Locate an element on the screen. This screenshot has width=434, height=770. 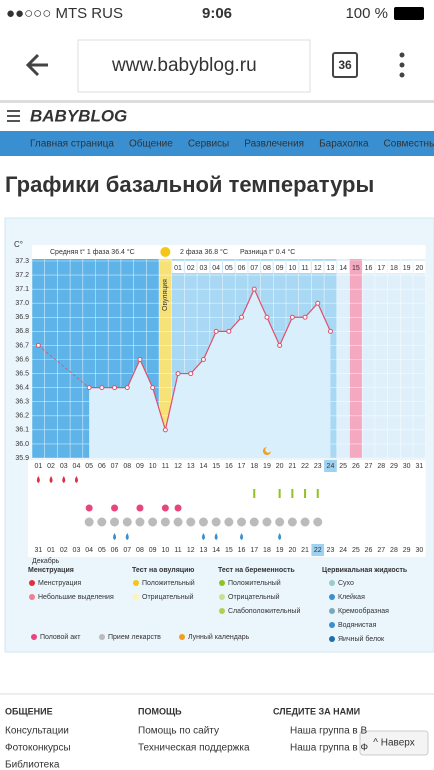
footer-link: Наша группа в Ф is located at coordinates (329, 748).